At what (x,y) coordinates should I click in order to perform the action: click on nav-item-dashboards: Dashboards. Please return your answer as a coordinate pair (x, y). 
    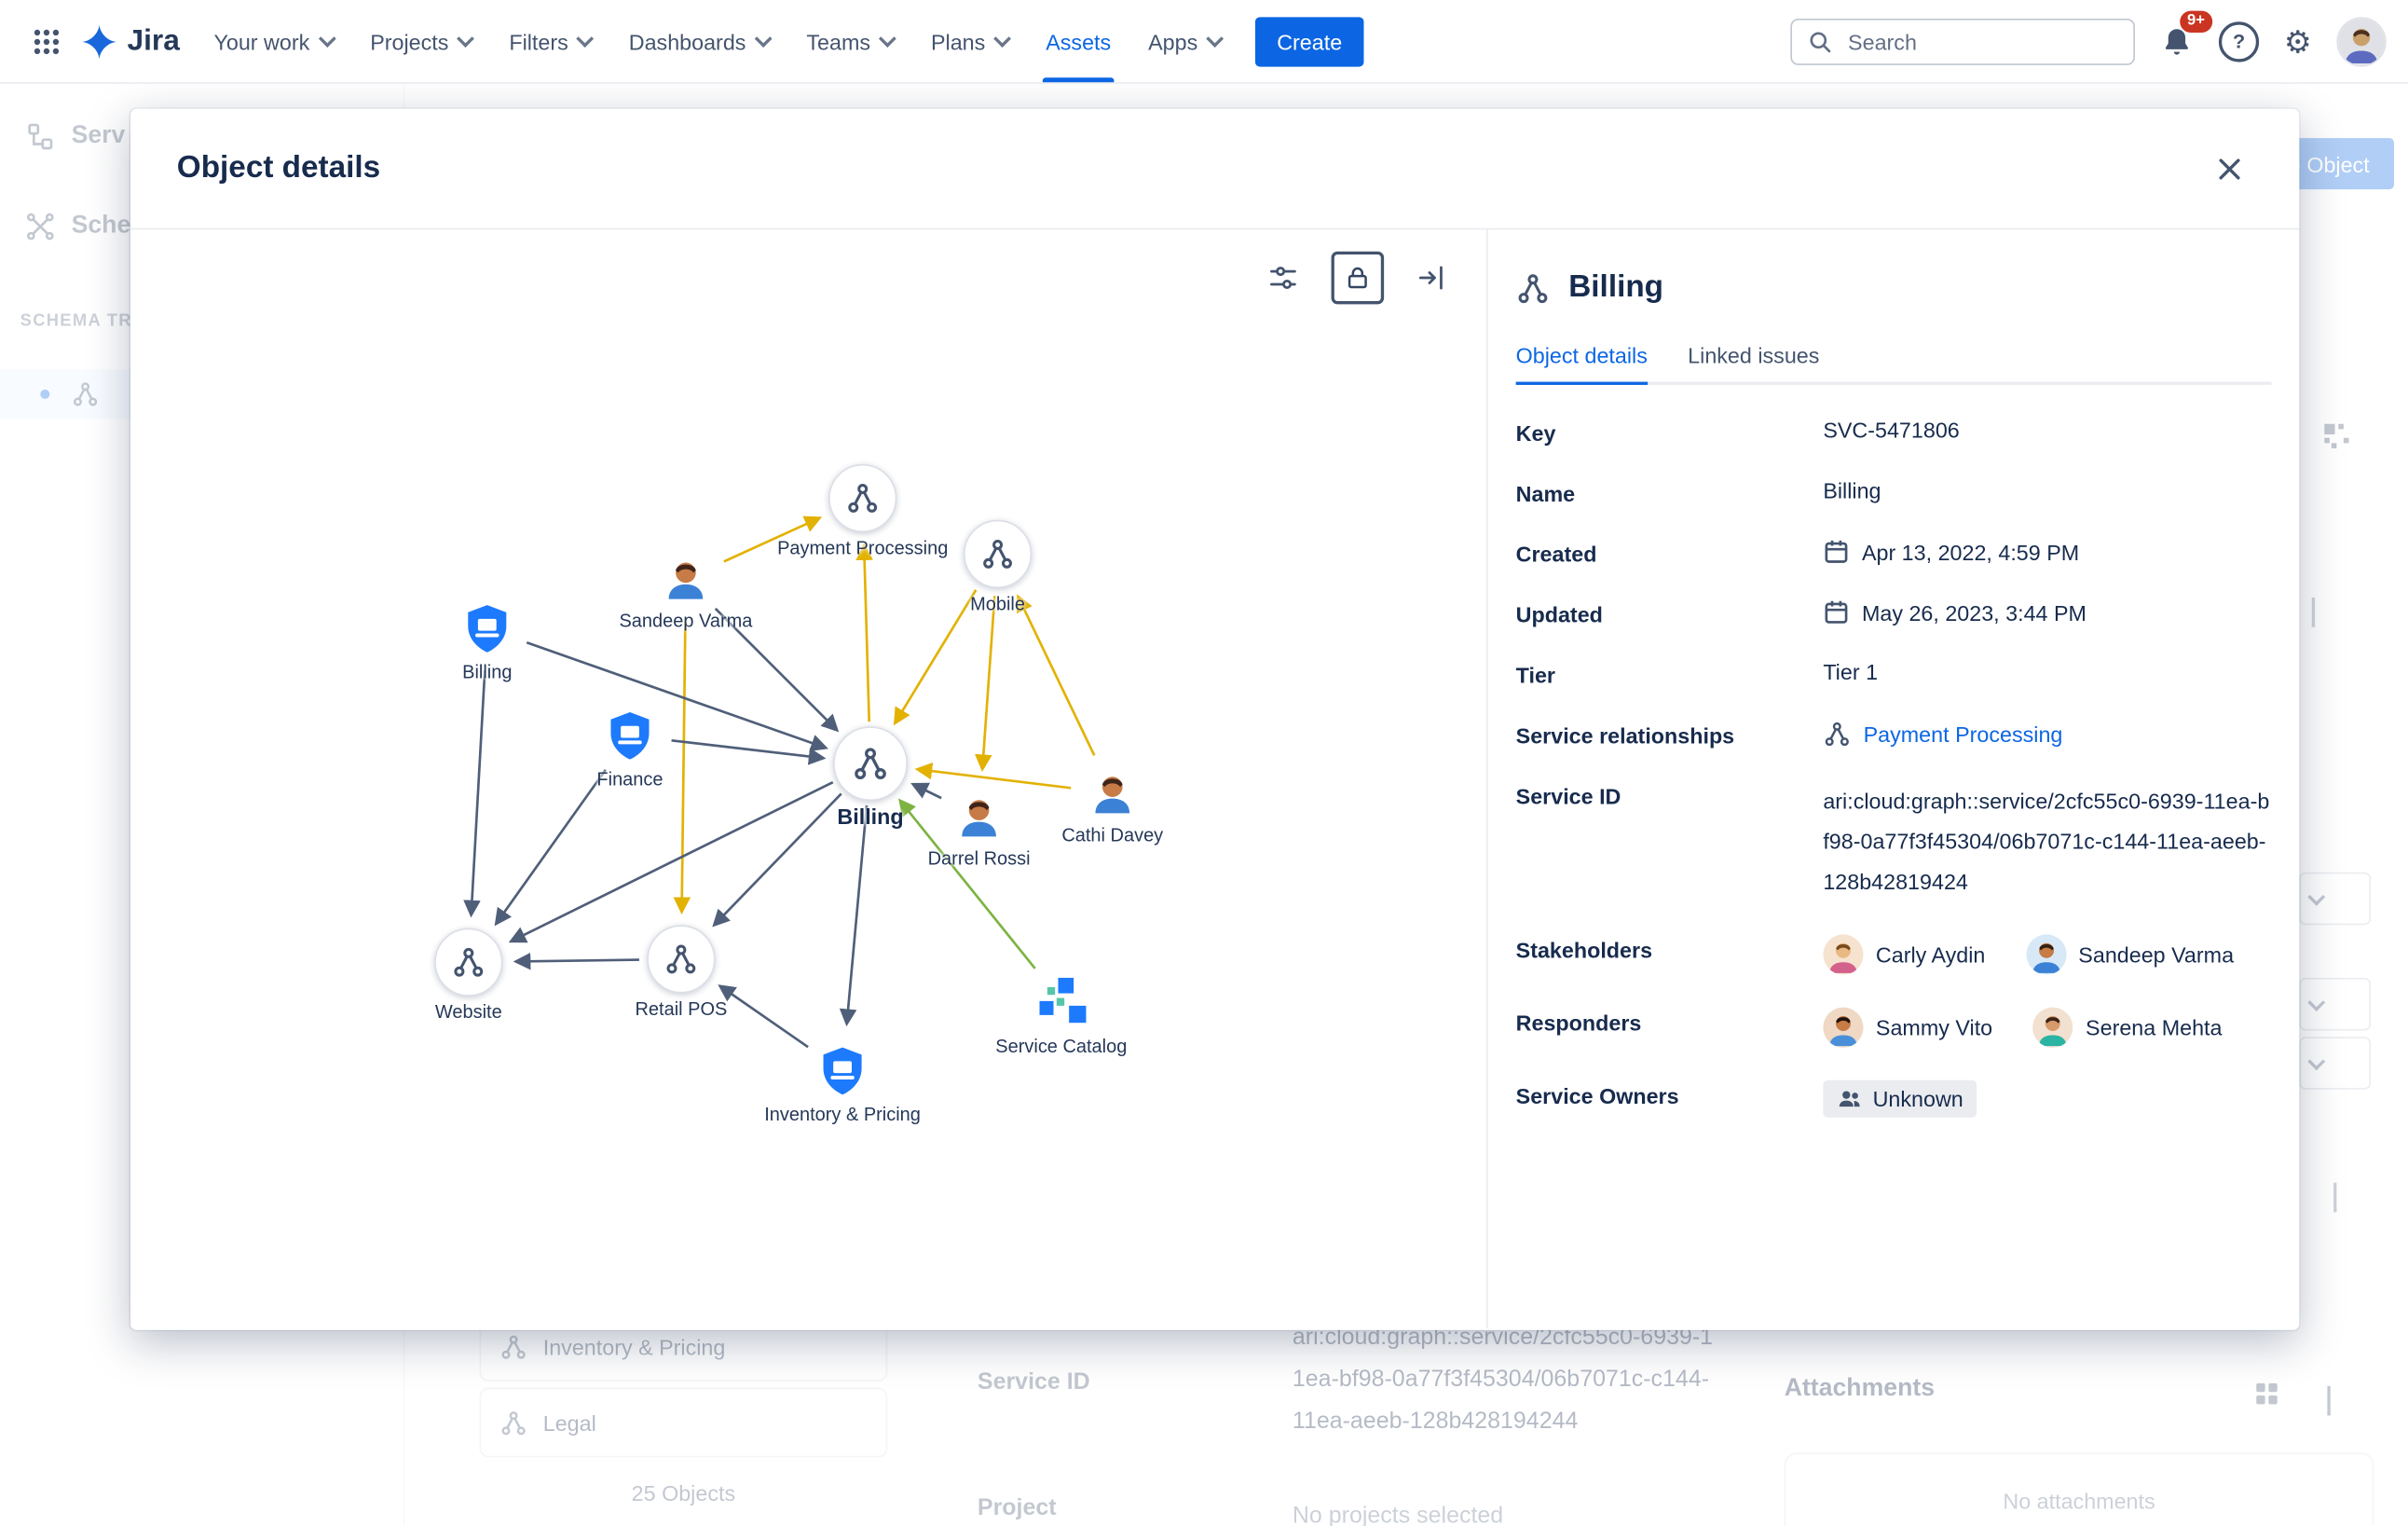
    Looking at the image, I should click on (699, 41).